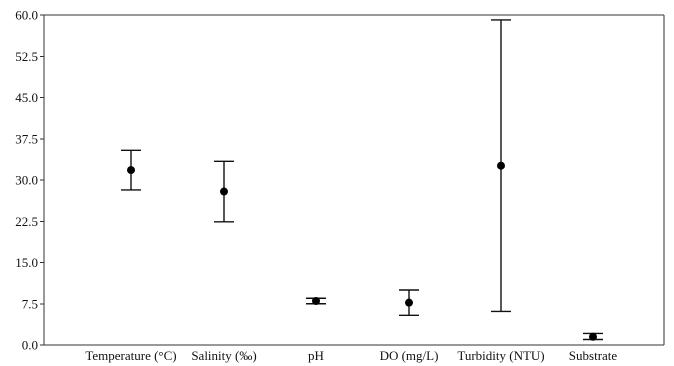 The height and width of the screenshot is (366, 674). I want to click on y-tick-label: 52.5, so click(26, 56).